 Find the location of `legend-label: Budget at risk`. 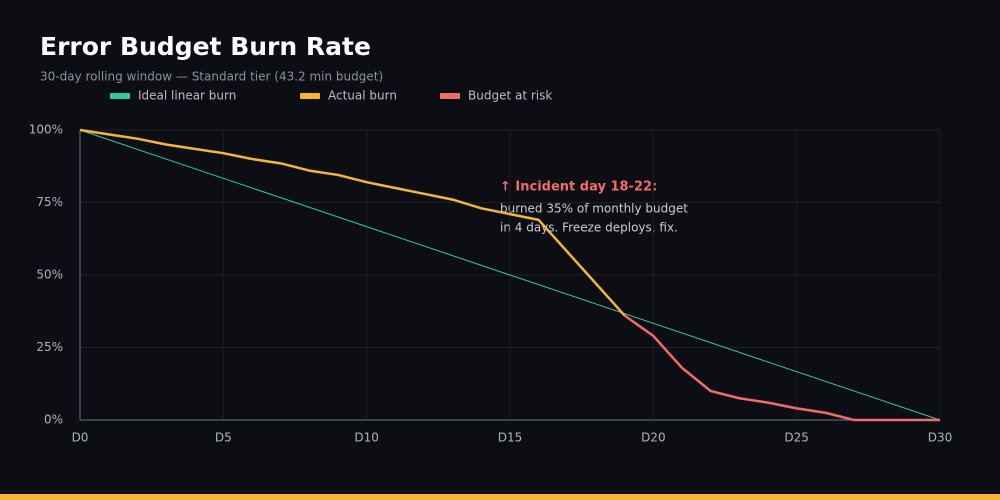

legend-label: Budget at risk is located at coordinates (510, 96).